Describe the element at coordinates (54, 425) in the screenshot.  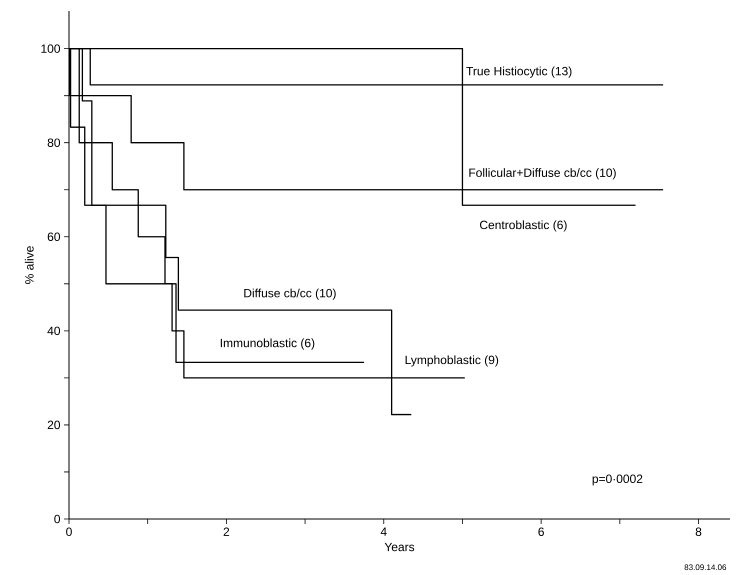
I see `y-tick-label: 20` at that location.